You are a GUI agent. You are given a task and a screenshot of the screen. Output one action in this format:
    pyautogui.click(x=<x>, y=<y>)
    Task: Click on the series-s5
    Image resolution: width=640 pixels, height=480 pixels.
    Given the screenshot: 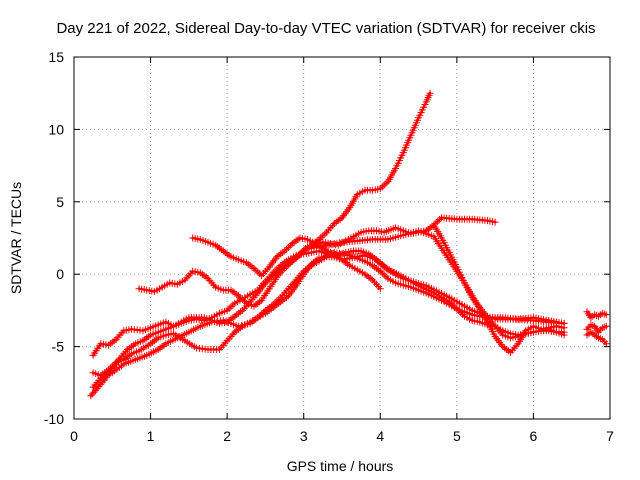 What is the action you would take?
    pyautogui.click(x=317, y=262)
    